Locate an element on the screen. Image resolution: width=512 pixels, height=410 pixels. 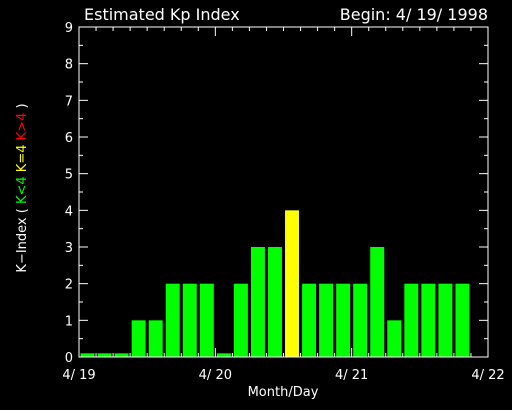
x-tick-label-0: 4/ 19 is located at coordinates (78, 375).